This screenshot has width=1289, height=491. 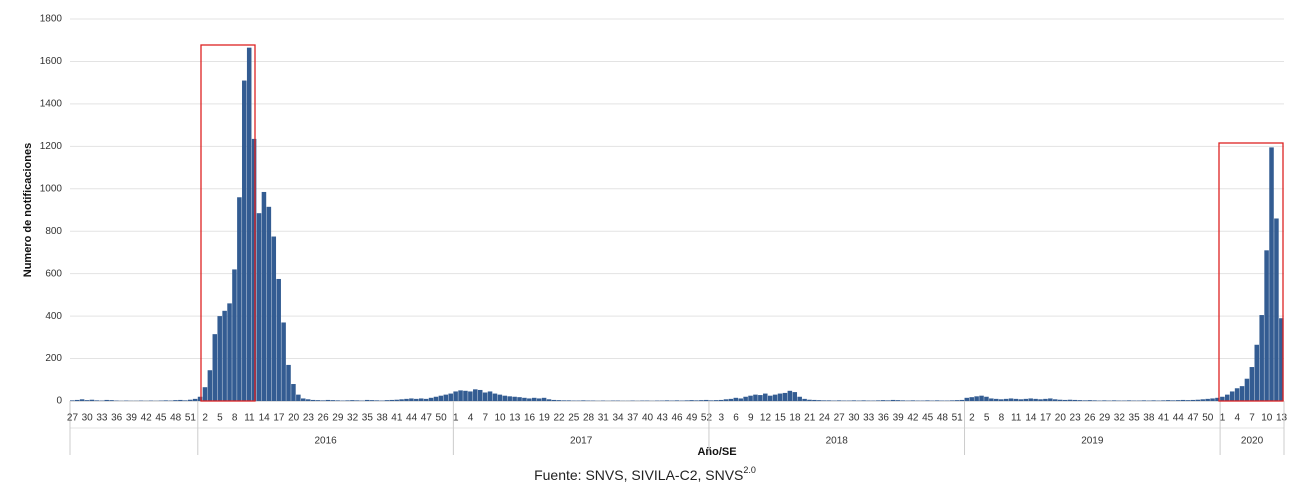 What do you see at coordinates (1092, 441) in the screenshot?
I see `x-group-label: 2019` at bounding box center [1092, 441].